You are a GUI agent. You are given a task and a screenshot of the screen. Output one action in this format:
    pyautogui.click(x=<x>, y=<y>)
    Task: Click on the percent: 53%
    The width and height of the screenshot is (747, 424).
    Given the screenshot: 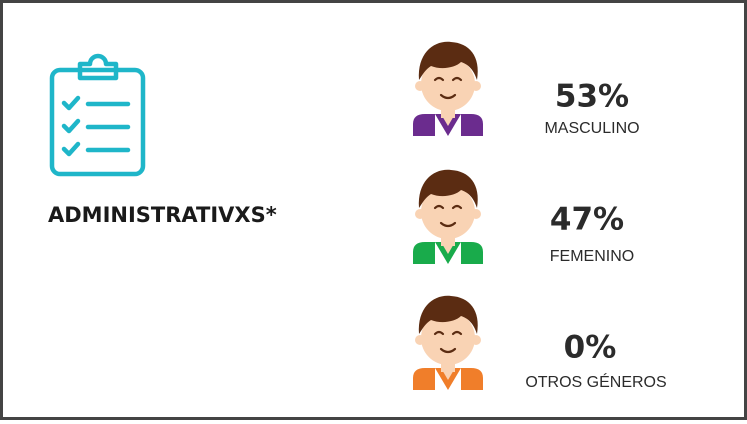 What is the action you would take?
    pyautogui.click(x=592, y=97)
    